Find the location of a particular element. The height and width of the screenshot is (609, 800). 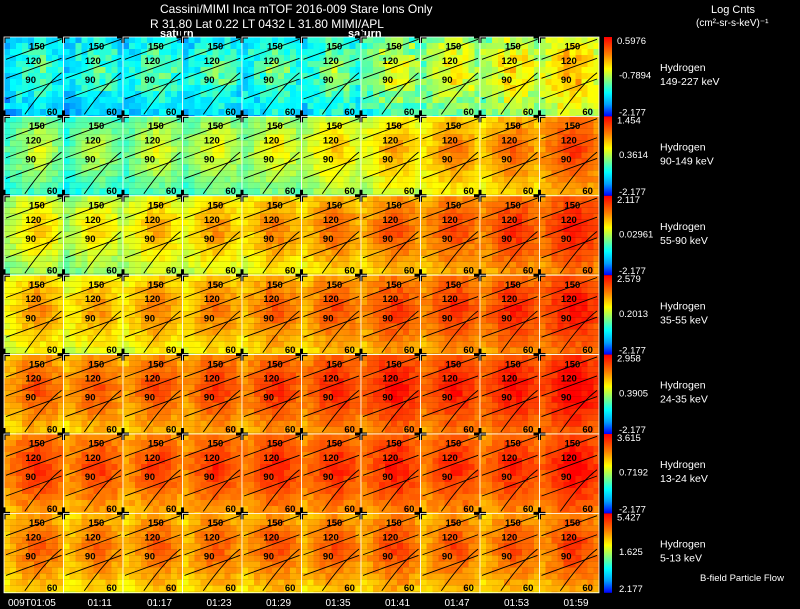

contour-label: 60 is located at coordinates (290, 191).